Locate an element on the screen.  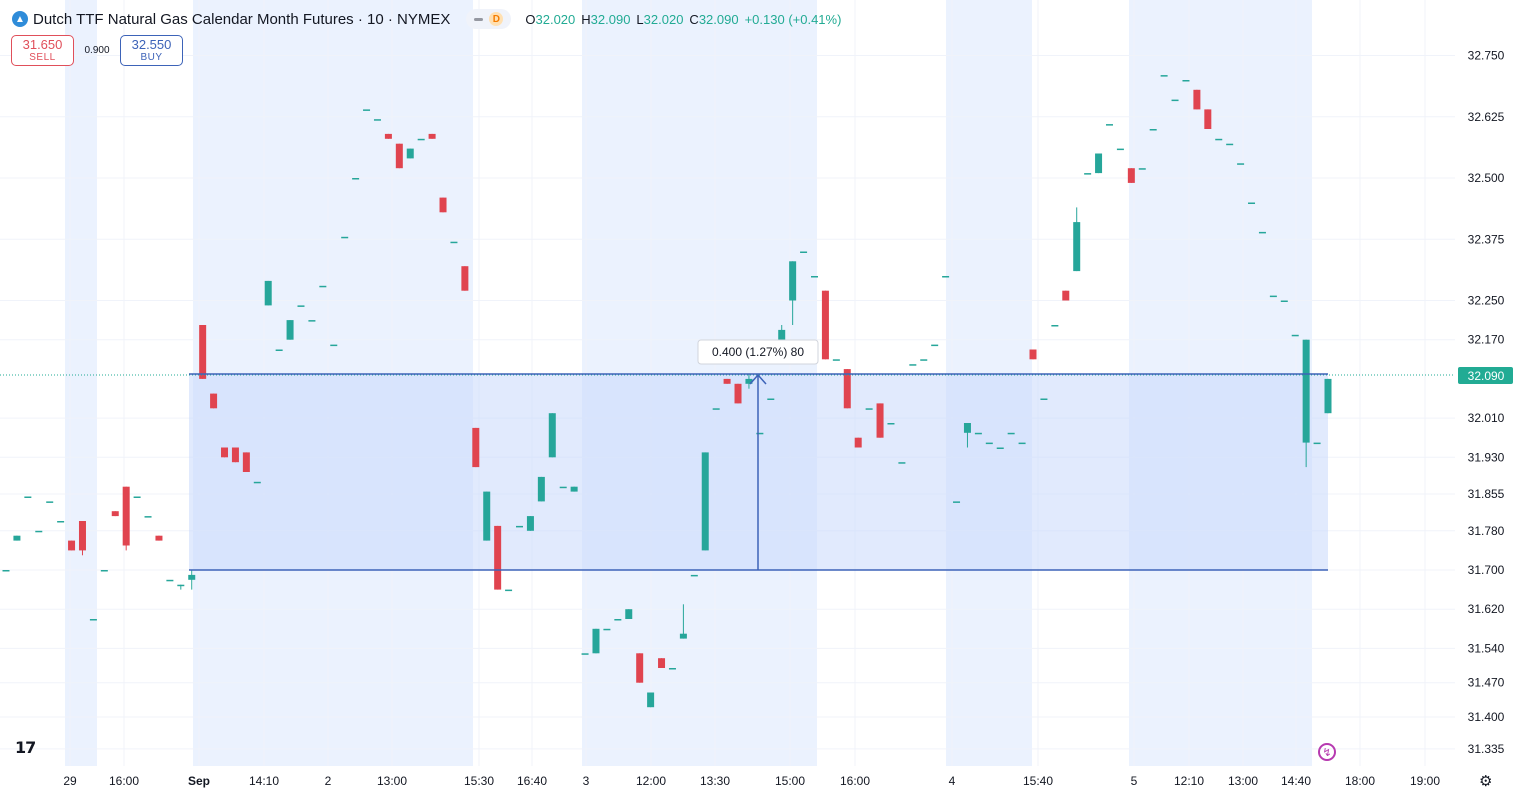
y-tick-label: 32.170 is located at coordinates (1486, 340).